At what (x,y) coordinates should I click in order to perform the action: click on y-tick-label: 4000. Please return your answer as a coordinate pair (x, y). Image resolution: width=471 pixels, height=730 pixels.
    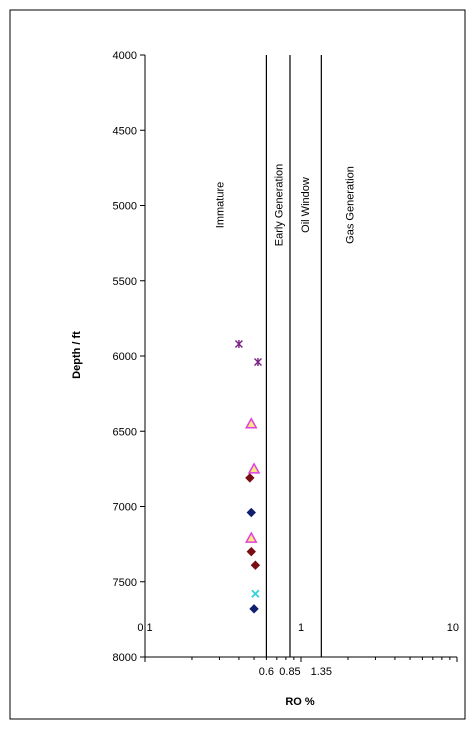
    Looking at the image, I should click on (125, 56).